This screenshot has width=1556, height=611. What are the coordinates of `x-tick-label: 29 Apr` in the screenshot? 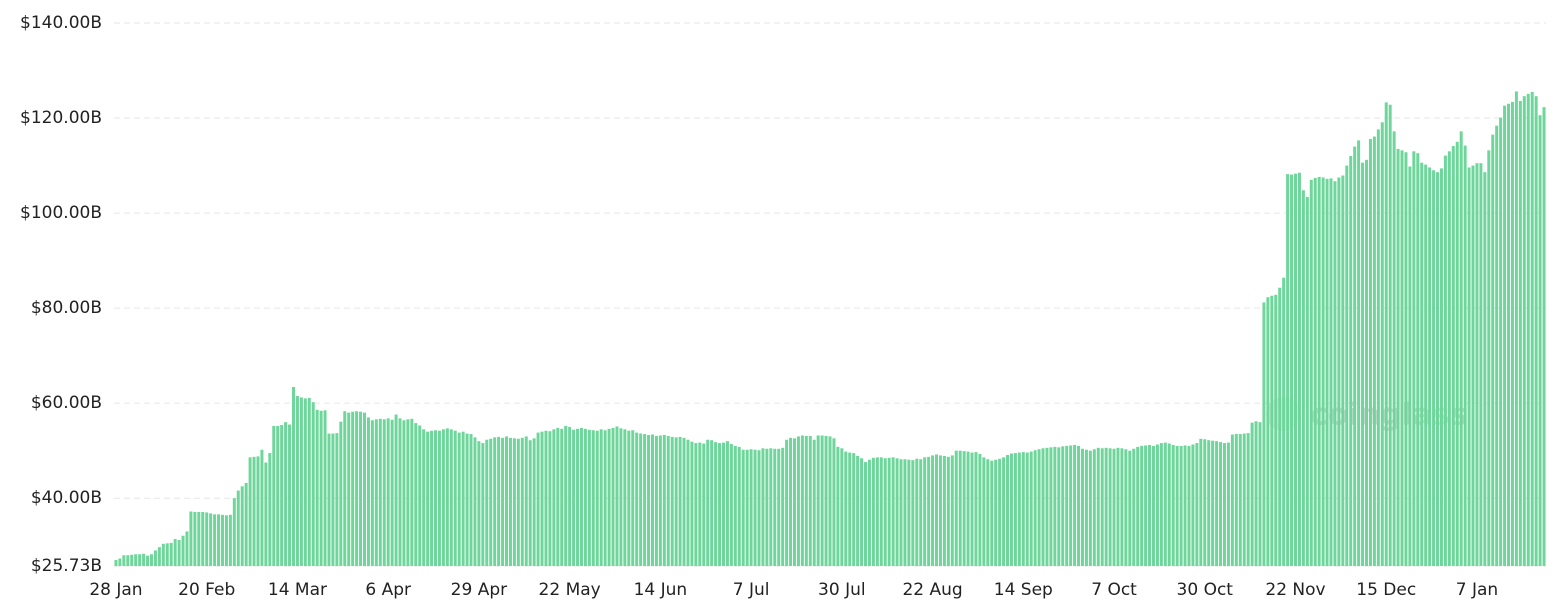 It's located at (479, 590).